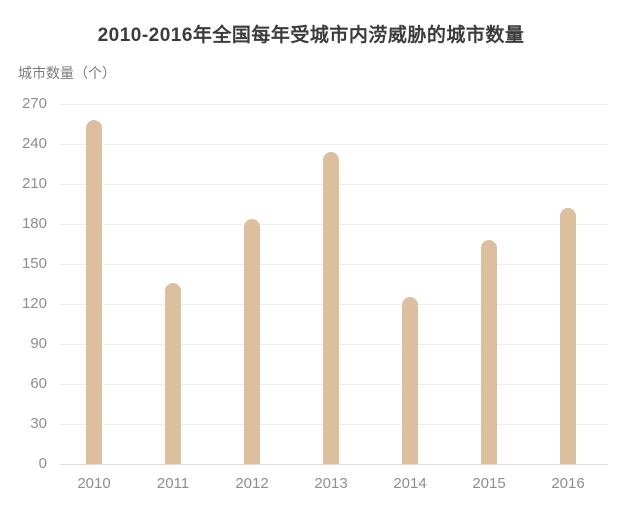  What do you see at coordinates (568, 483) in the screenshot?
I see `x-tick-label-2016: 2016` at bounding box center [568, 483].